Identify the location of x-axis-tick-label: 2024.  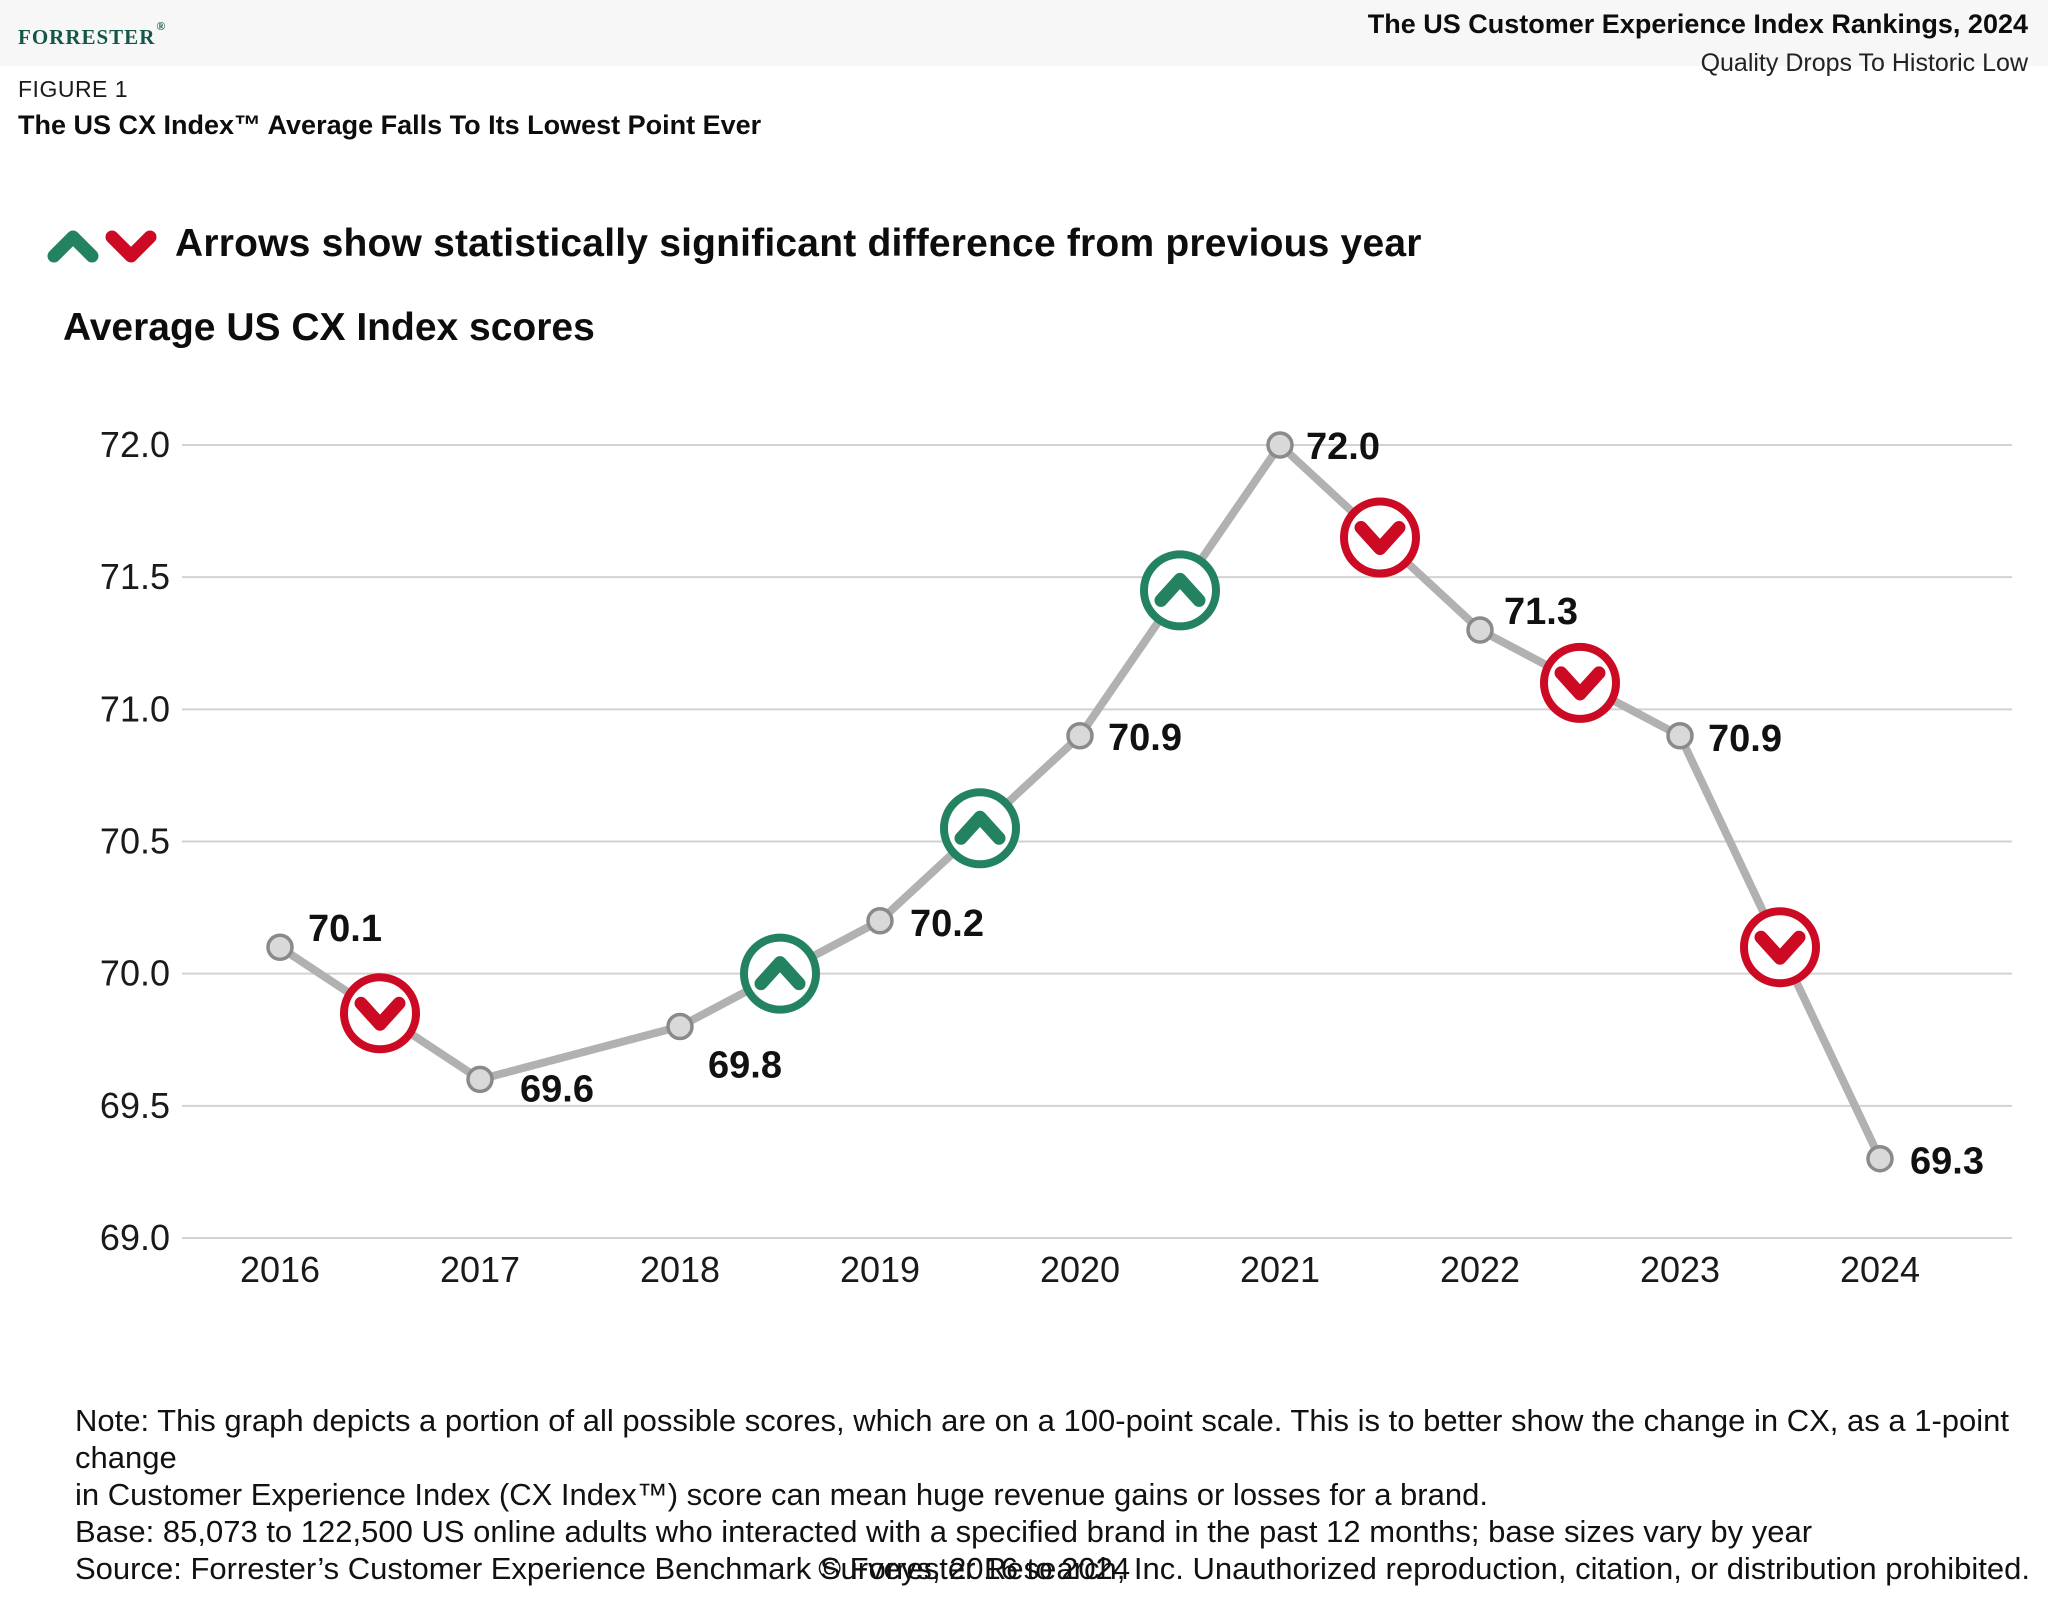
(1880, 1269).